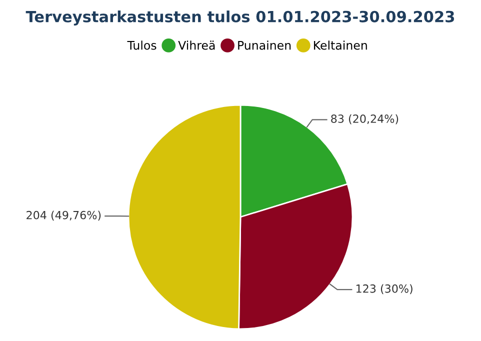 Image resolution: width=481 pixels, height=341 pixels. What do you see at coordinates (141, 45) in the screenshot?
I see `legend-title: Tulos` at bounding box center [141, 45].